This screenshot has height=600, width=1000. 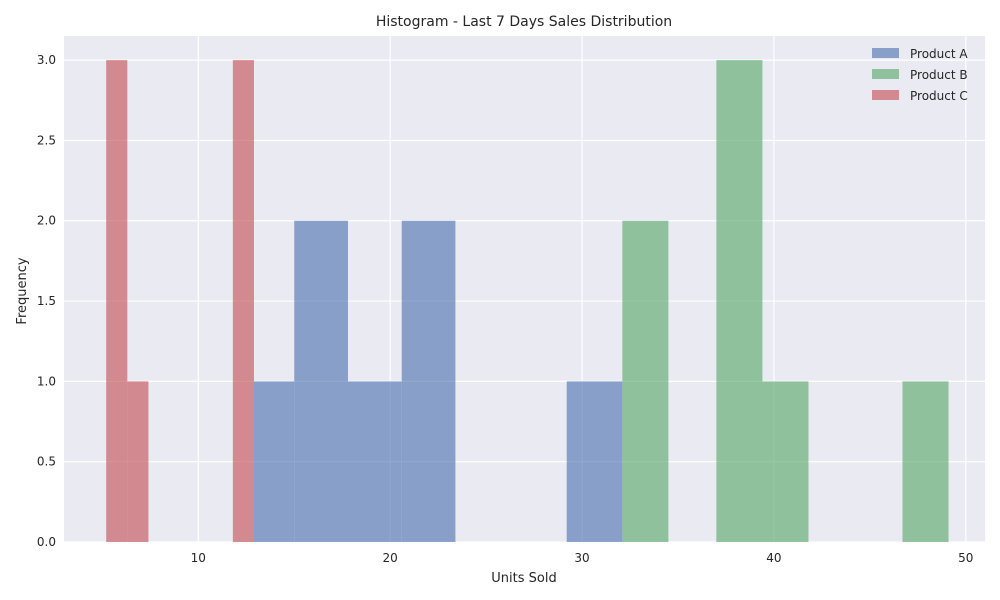 What do you see at coordinates (46, 381) in the screenshot?
I see `y-tick-label: 1.0` at bounding box center [46, 381].